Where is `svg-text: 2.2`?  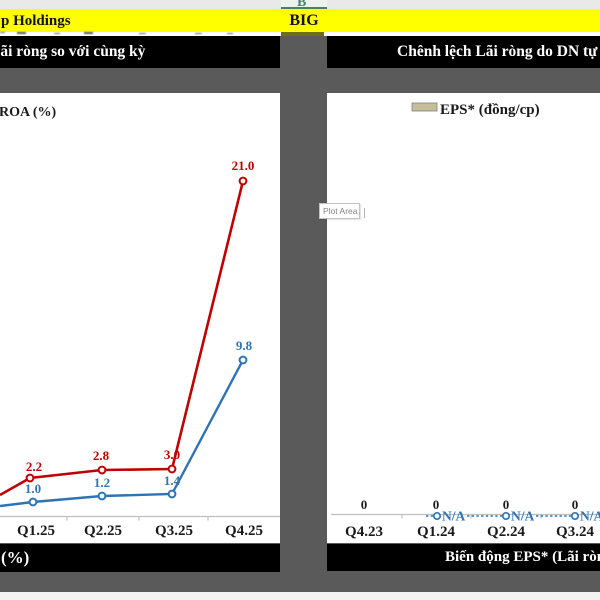 svg-text: 2.2 is located at coordinates (34, 466).